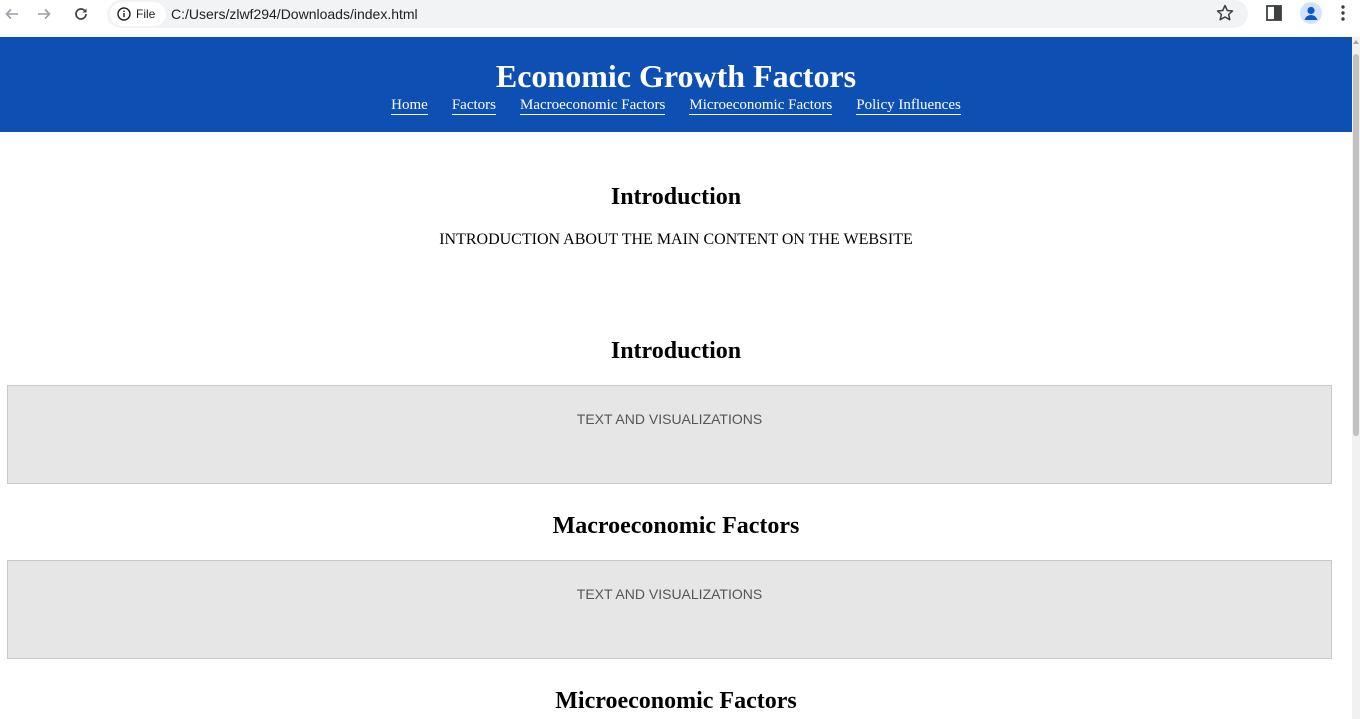 Image resolution: width=1360 pixels, height=719 pixels. What do you see at coordinates (1311, 13) in the screenshot?
I see `profile-icon` at bounding box center [1311, 13].